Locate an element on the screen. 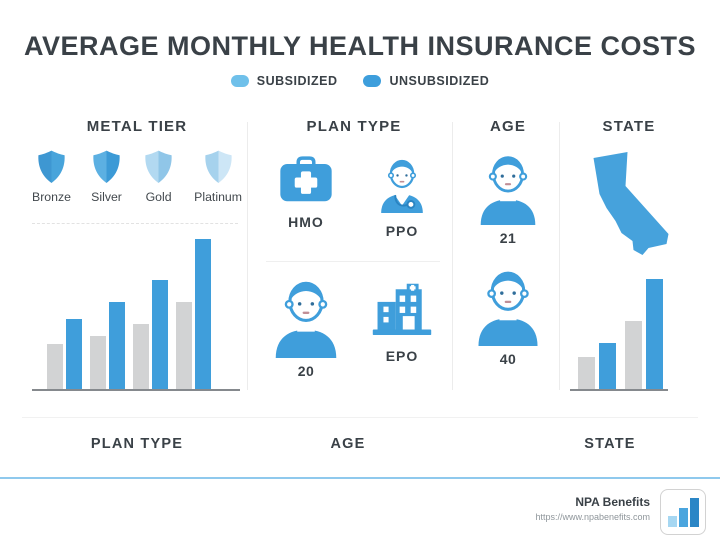 The image size is (720, 541). doctor-icon is located at coordinates (402, 186).